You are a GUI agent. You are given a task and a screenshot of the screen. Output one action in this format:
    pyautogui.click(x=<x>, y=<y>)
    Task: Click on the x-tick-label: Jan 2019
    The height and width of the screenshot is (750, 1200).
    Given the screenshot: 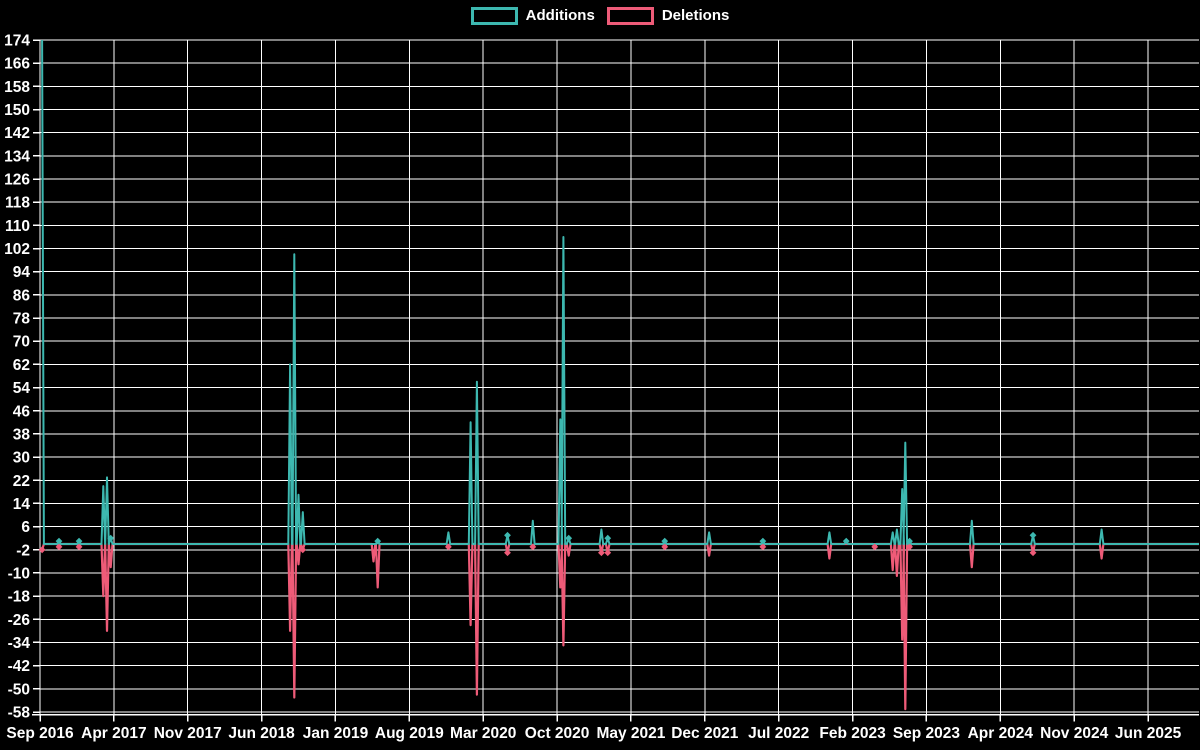 What is the action you would take?
    pyautogui.click(x=336, y=733)
    